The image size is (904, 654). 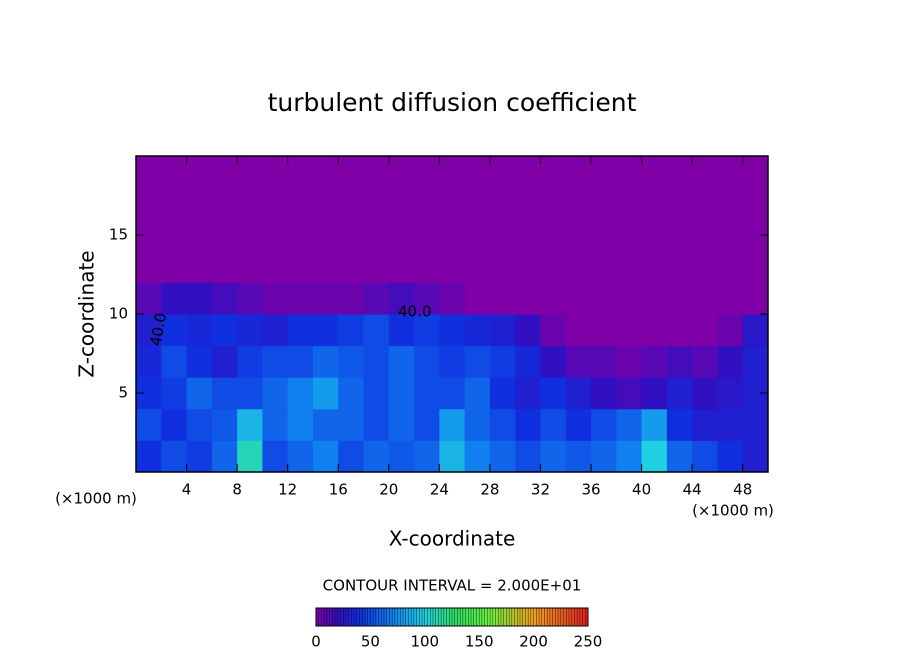 What do you see at coordinates (388, 490) in the screenshot?
I see `x-tick-label: 20` at bounding box center [388, 490].